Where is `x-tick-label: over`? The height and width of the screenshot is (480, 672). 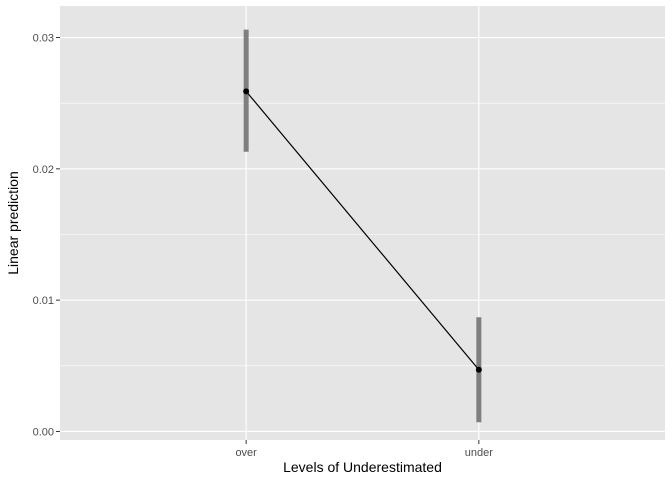 x-tick-label: over is located at coordinates (246, 453).